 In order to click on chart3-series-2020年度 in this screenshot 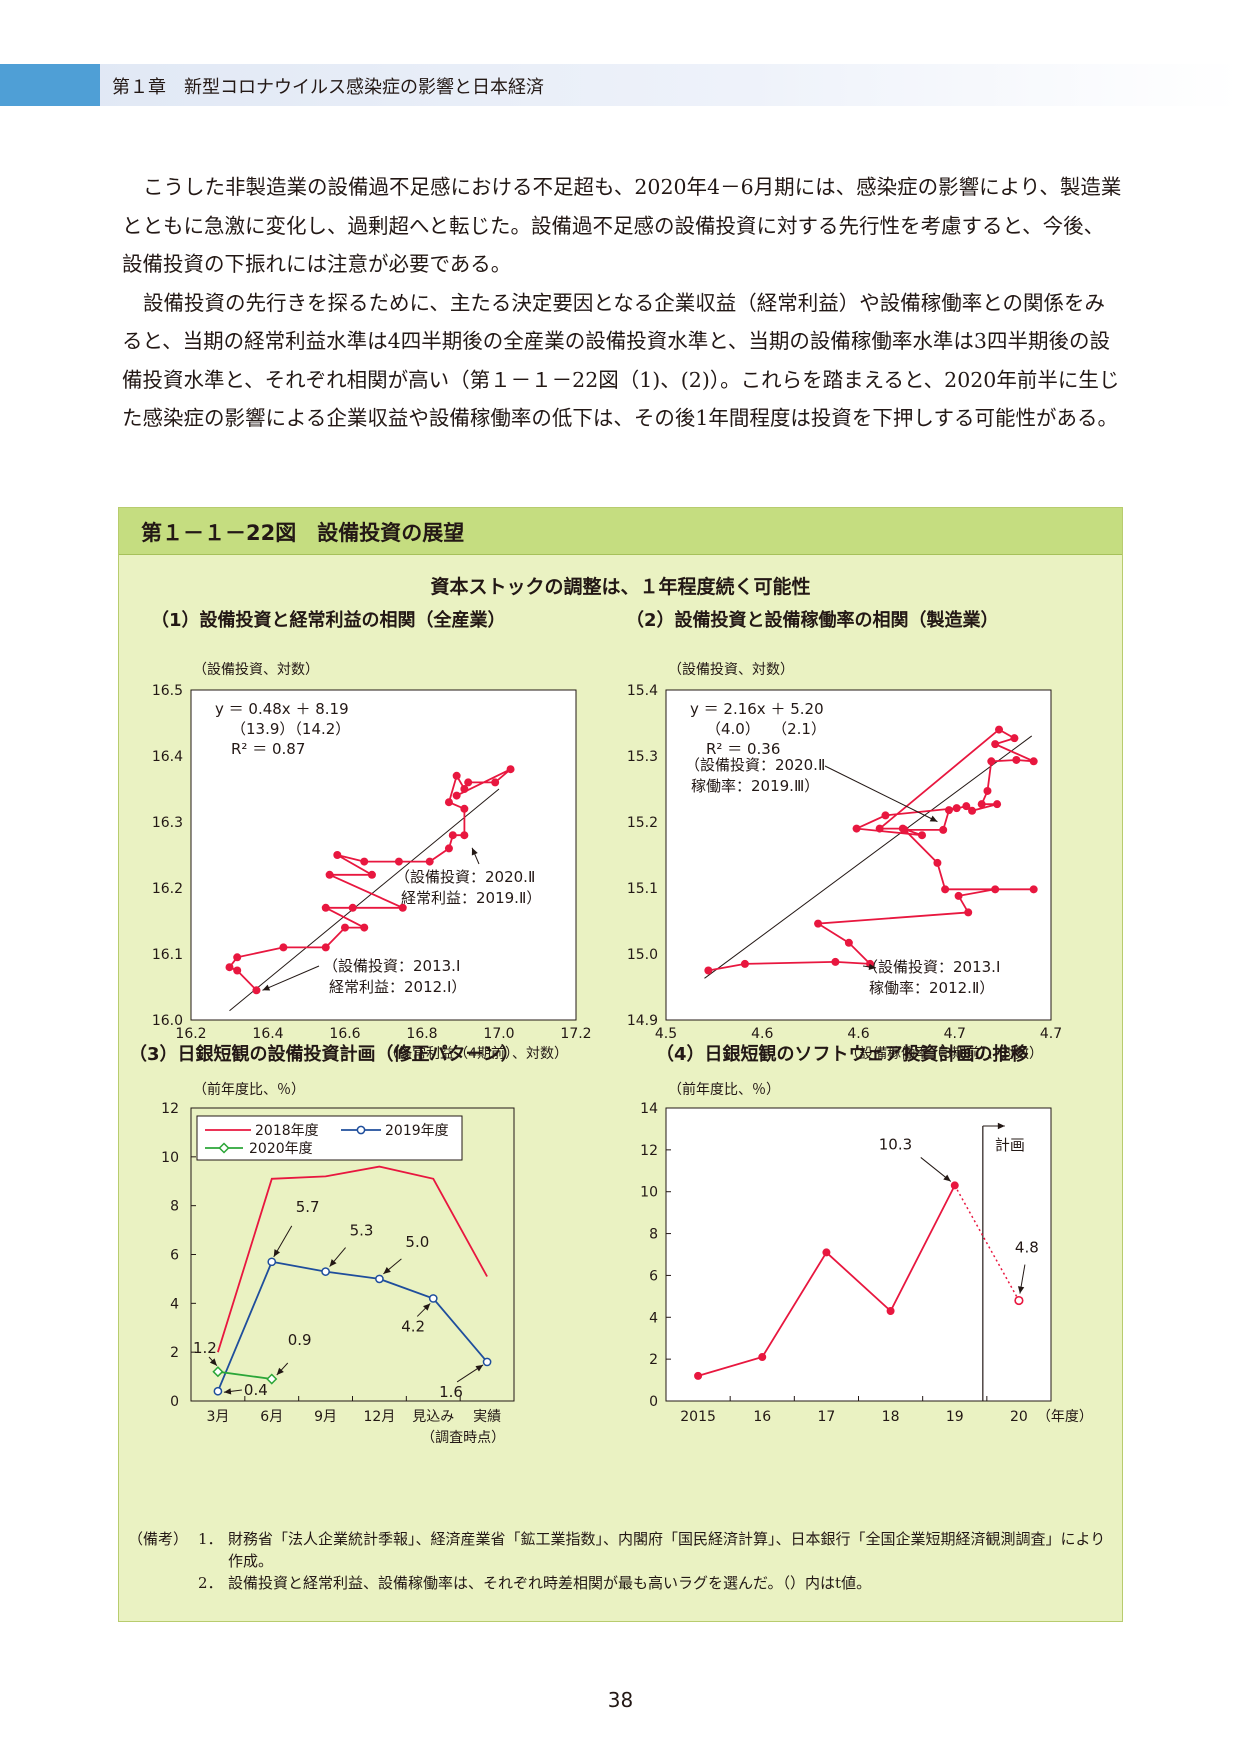, I will do `click(244, 1375)`.